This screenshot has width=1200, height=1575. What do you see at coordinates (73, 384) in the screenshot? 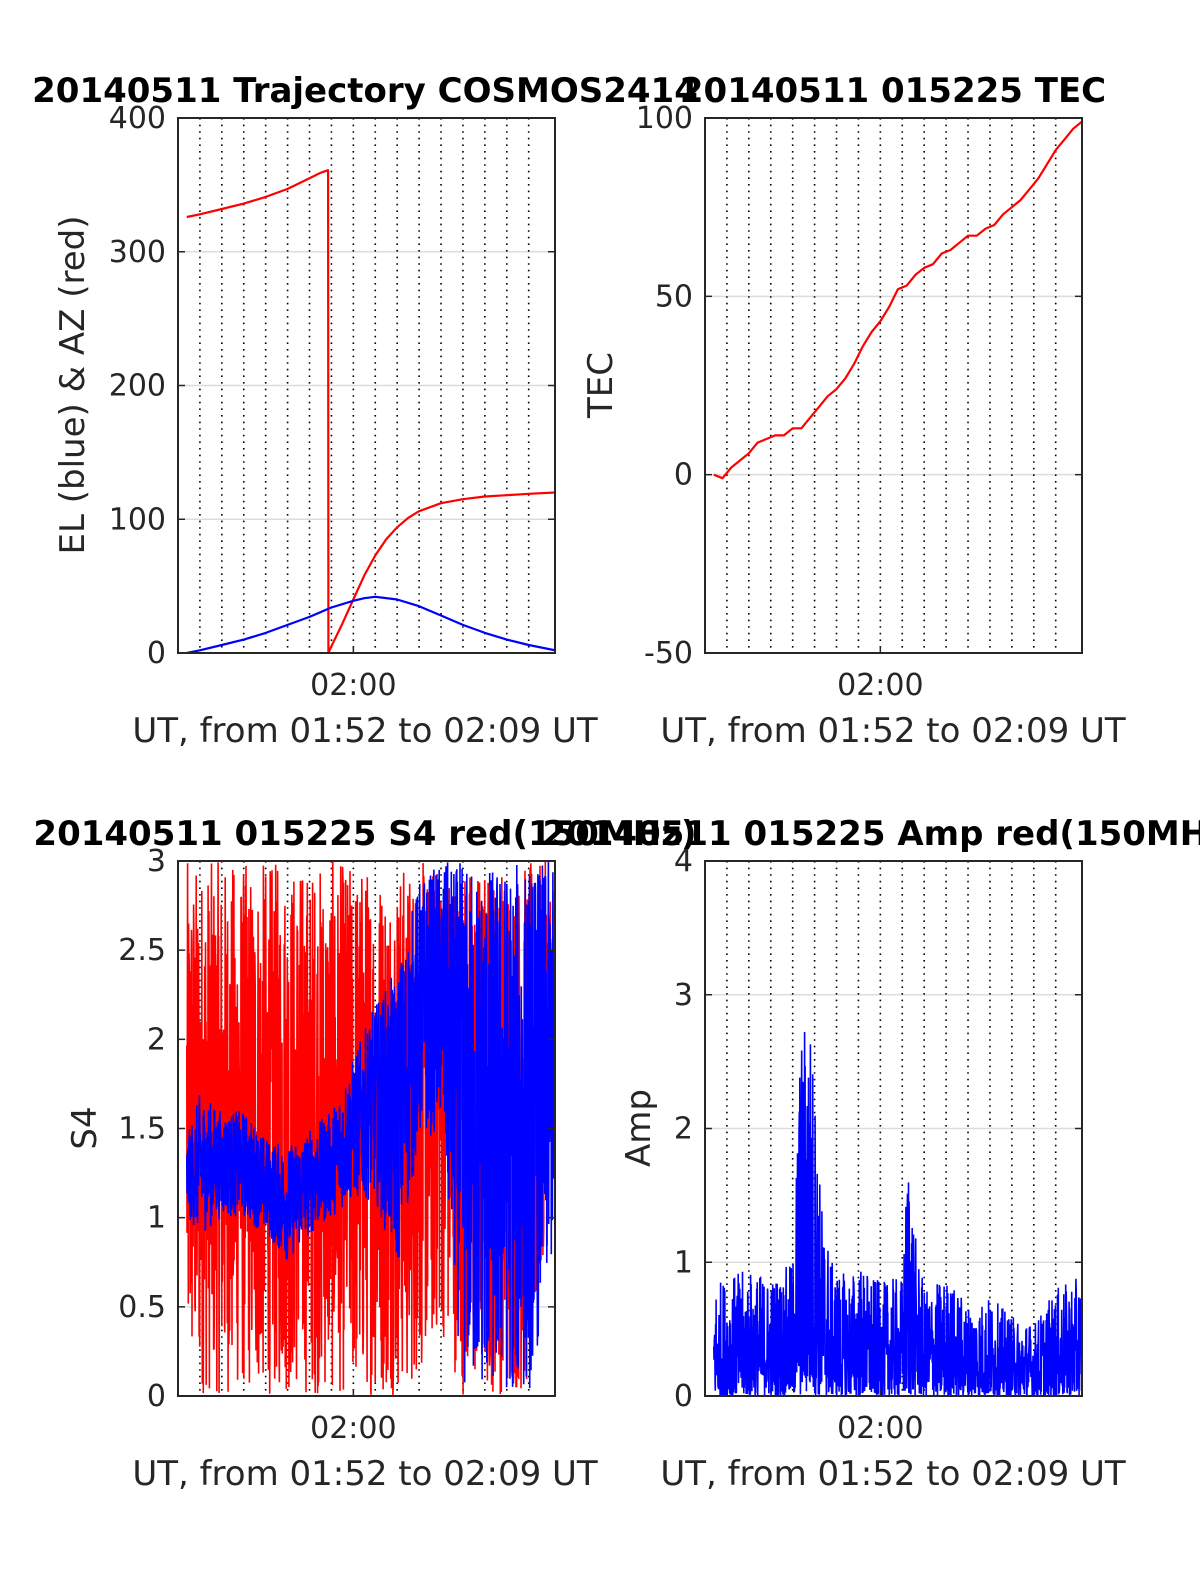
I see `trajectory-ylabel: EL (blue) & AZ (red)` at bounding box center [73, 384].